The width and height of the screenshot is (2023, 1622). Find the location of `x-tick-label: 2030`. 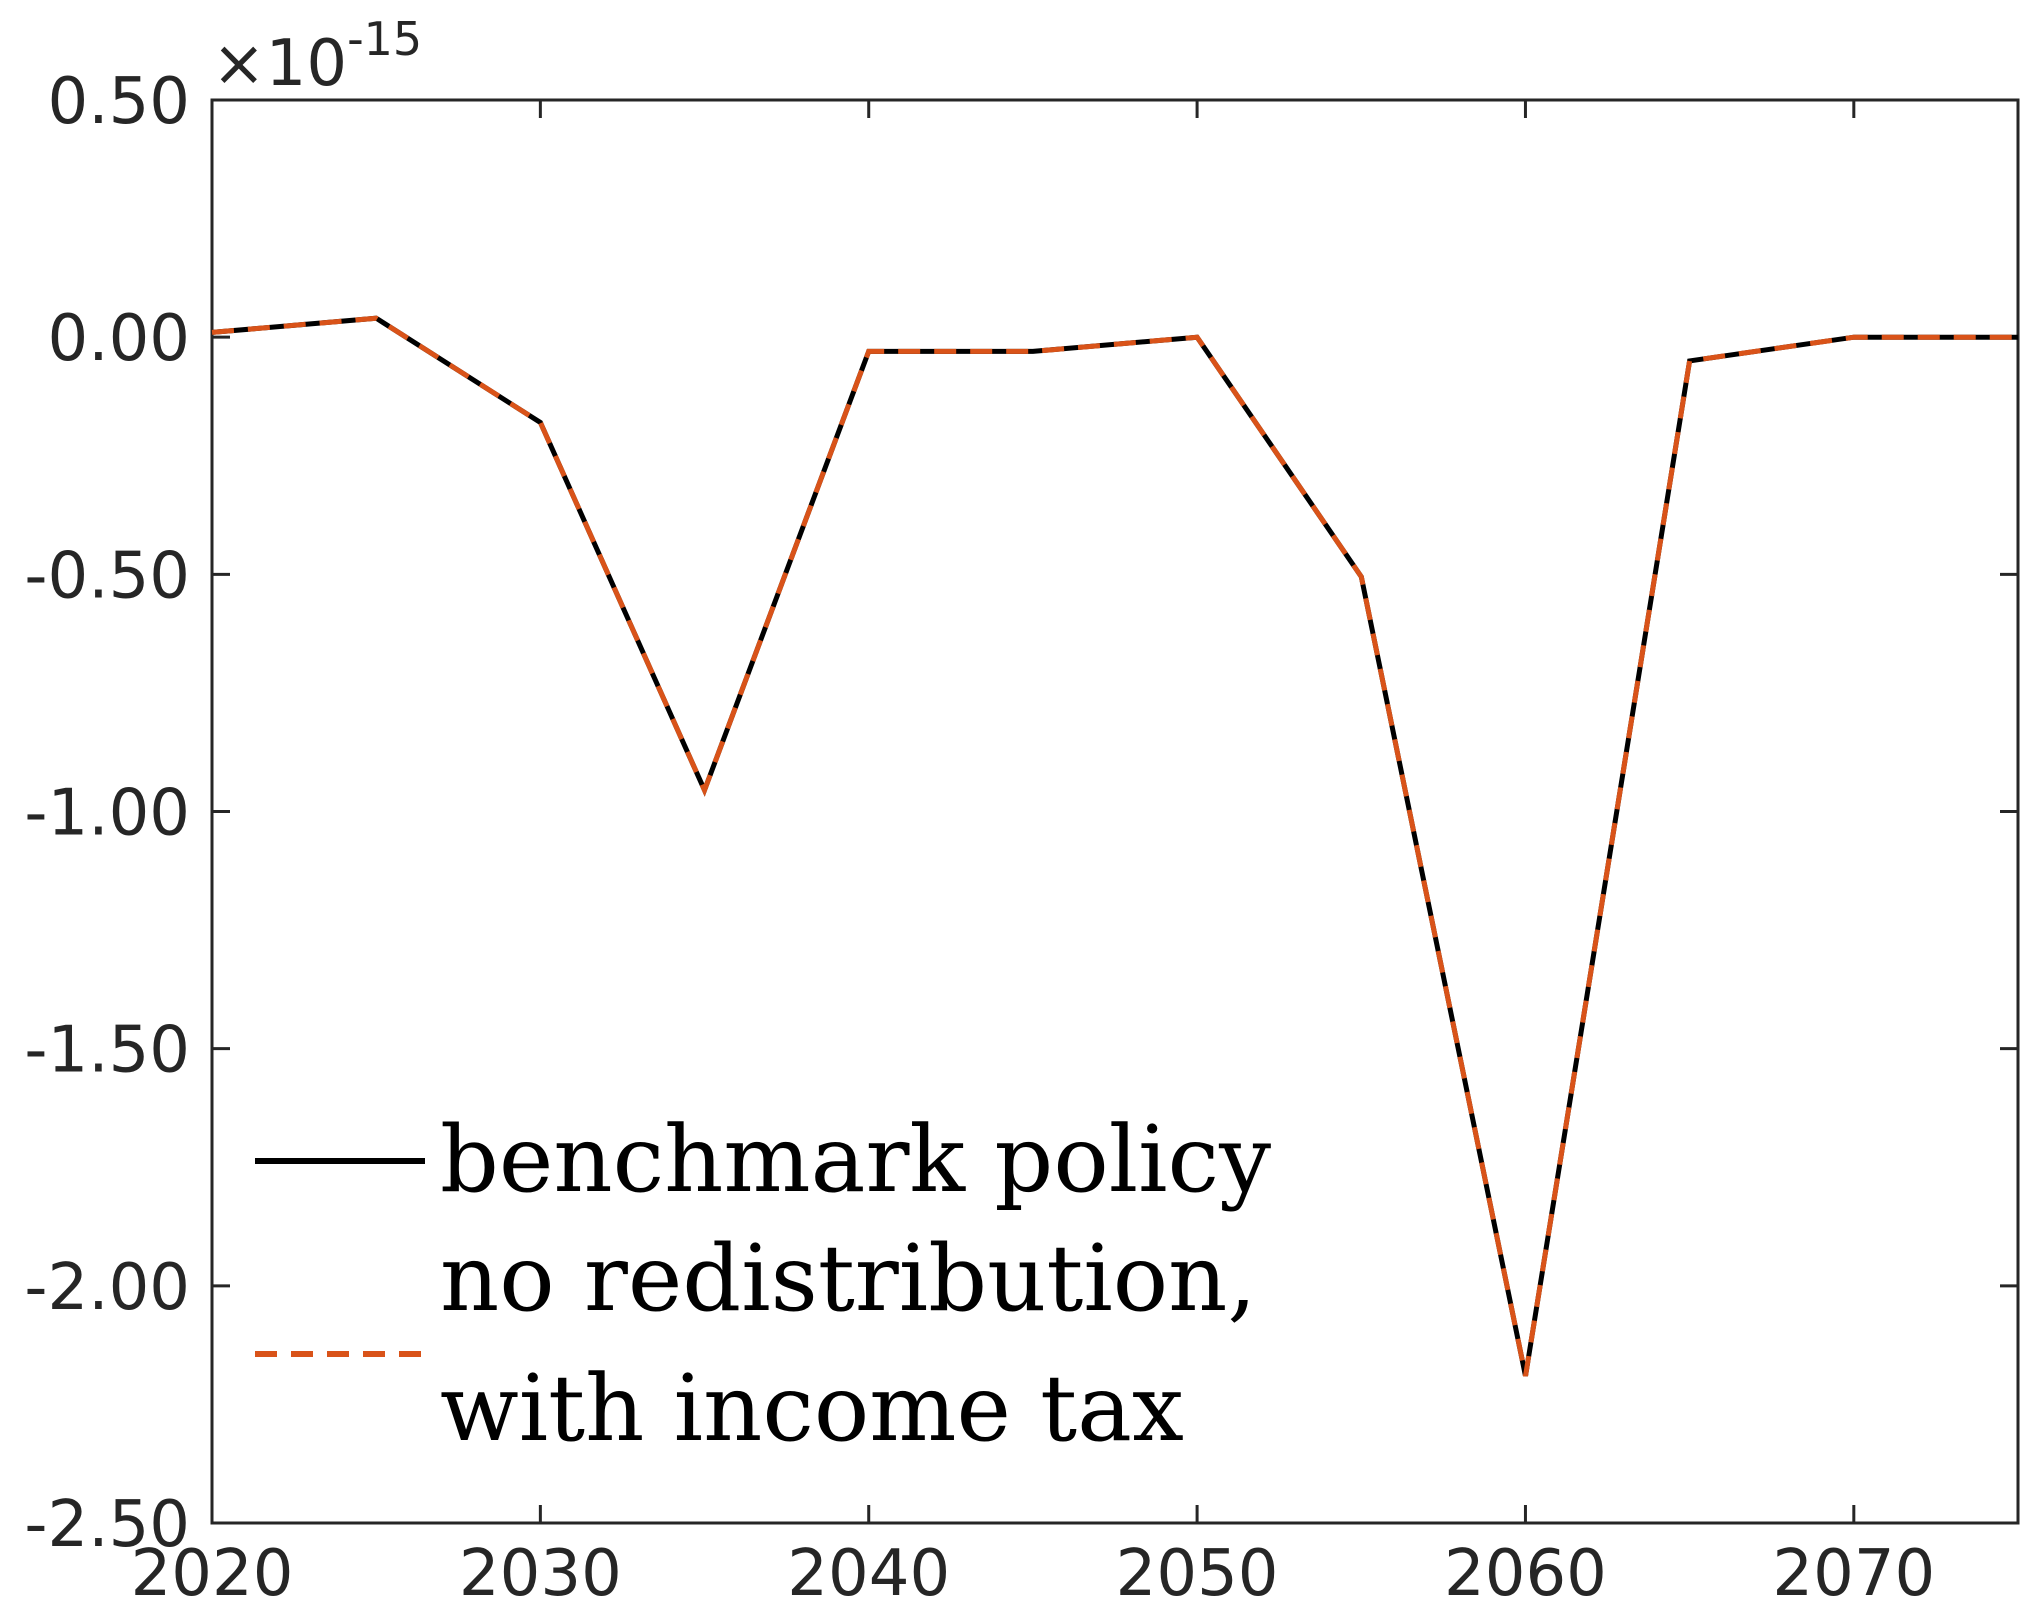

x-tick-label: 2030 is located at coordinates (540, 1574).